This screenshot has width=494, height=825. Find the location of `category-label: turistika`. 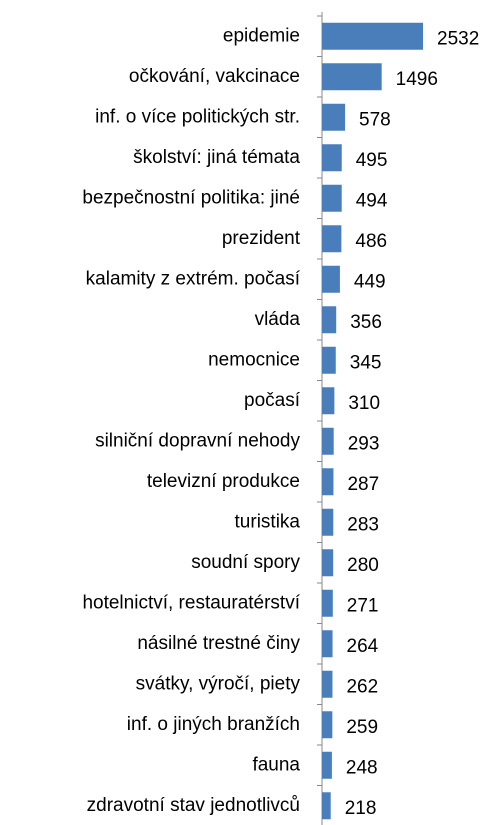

category-label: turistika is located at coordinates (268, 521).